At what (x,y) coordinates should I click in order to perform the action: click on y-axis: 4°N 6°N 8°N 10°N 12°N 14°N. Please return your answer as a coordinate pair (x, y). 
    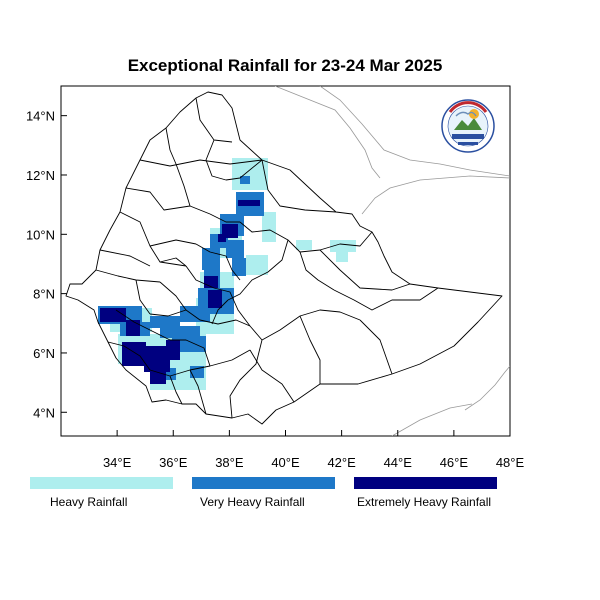
    Looking at the image, I should click on (46, 264).